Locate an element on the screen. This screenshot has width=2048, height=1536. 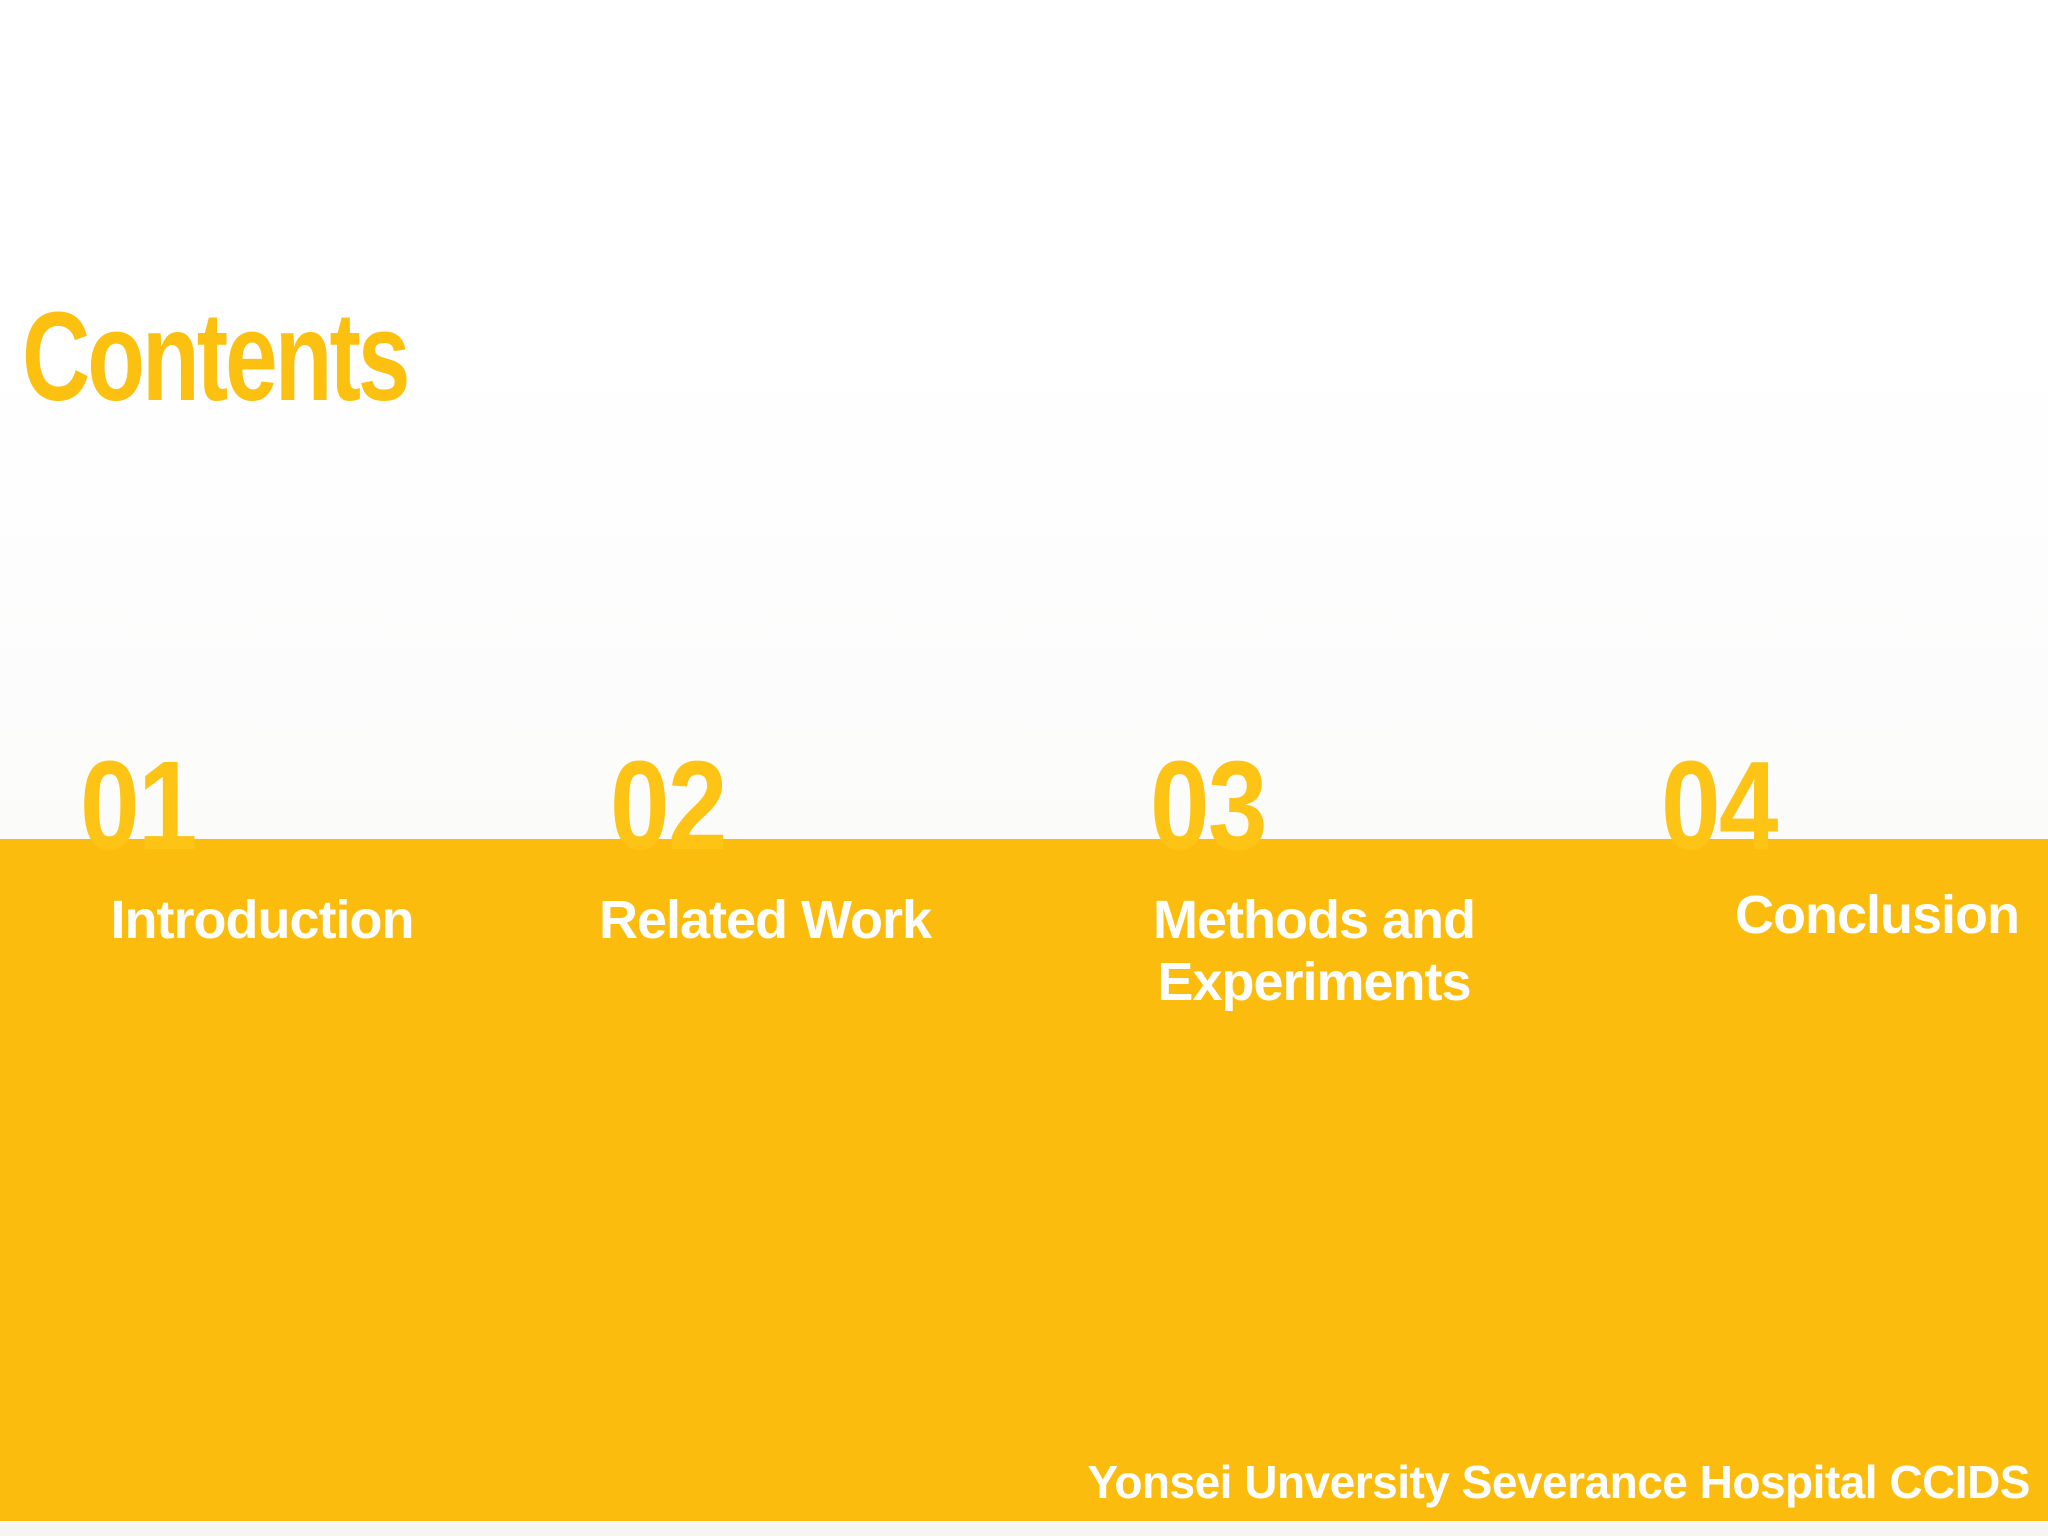
bottom-strip is located at coordinates (1024, 1528).